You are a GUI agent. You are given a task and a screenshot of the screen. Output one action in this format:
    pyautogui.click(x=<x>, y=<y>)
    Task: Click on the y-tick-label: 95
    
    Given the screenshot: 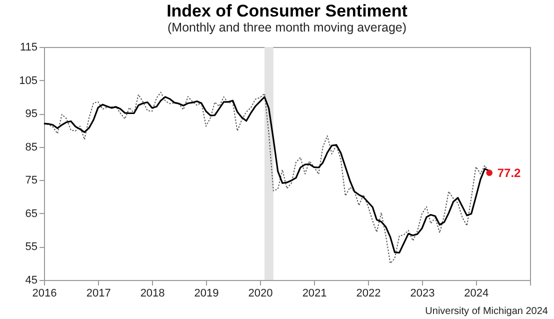 What is the action you would take?
    pyautogui.click(x=31, y=114)
    